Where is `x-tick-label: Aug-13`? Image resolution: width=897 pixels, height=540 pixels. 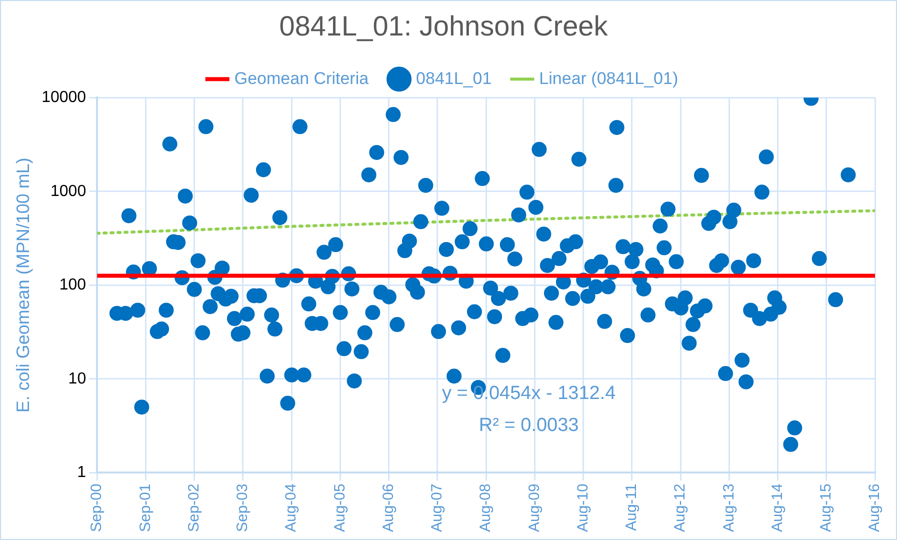
x-tick-label: Aug-13 is located at coordinates (729, 508).